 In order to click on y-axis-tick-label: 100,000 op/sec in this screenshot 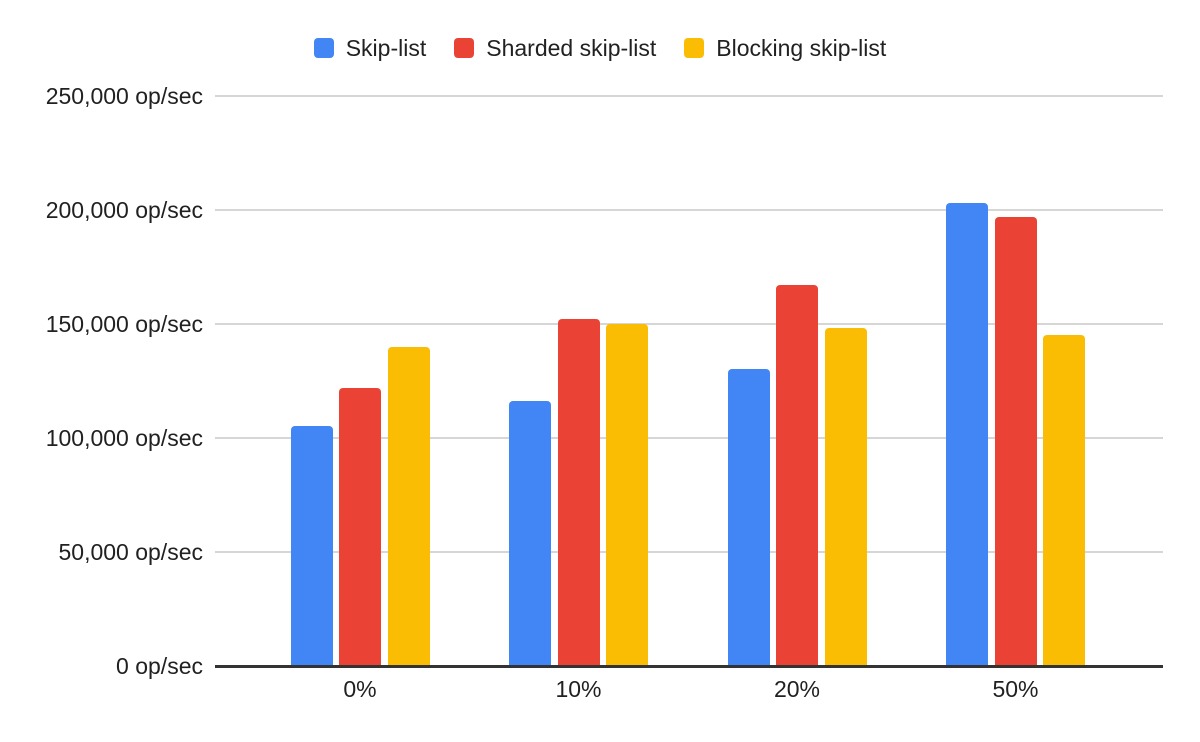, I will do `click(124, 438)`.